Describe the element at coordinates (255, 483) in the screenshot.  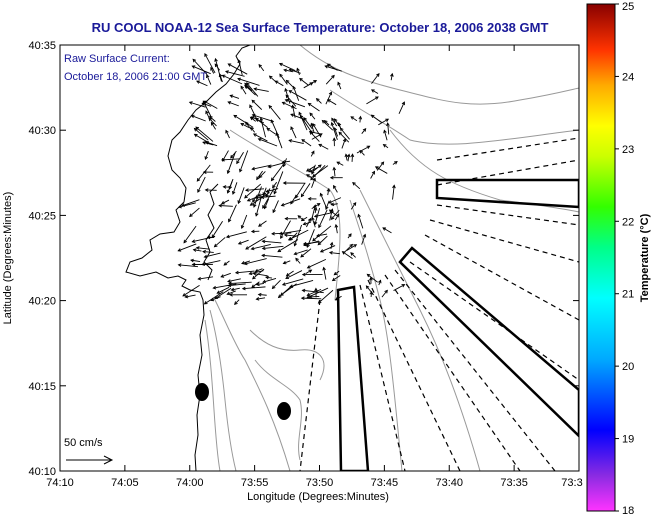
I see `x-tick-label: 73:55` at that location.